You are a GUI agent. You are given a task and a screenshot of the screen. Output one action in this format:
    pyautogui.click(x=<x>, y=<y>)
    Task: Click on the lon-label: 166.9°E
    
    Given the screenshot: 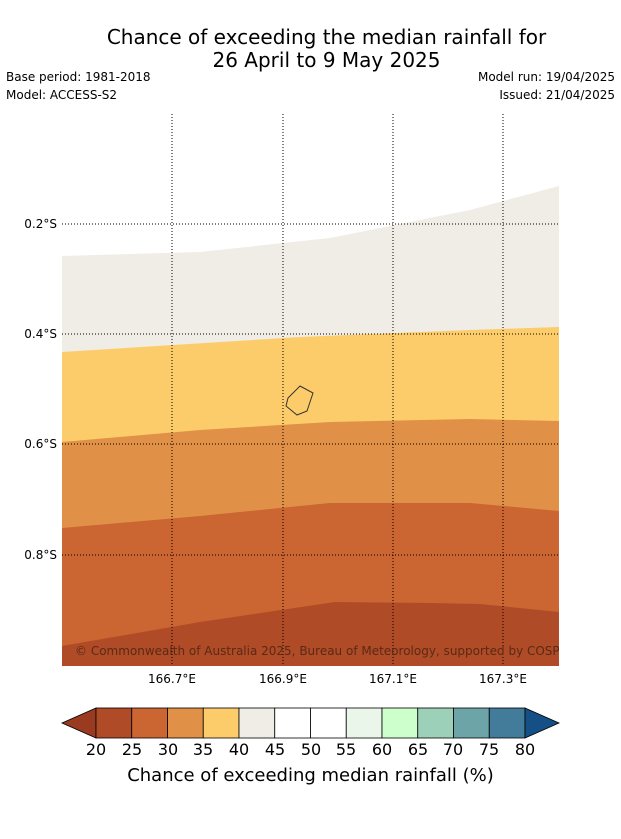 What is the action you would take?
    pyautogui.click(x=283, y=679)
    